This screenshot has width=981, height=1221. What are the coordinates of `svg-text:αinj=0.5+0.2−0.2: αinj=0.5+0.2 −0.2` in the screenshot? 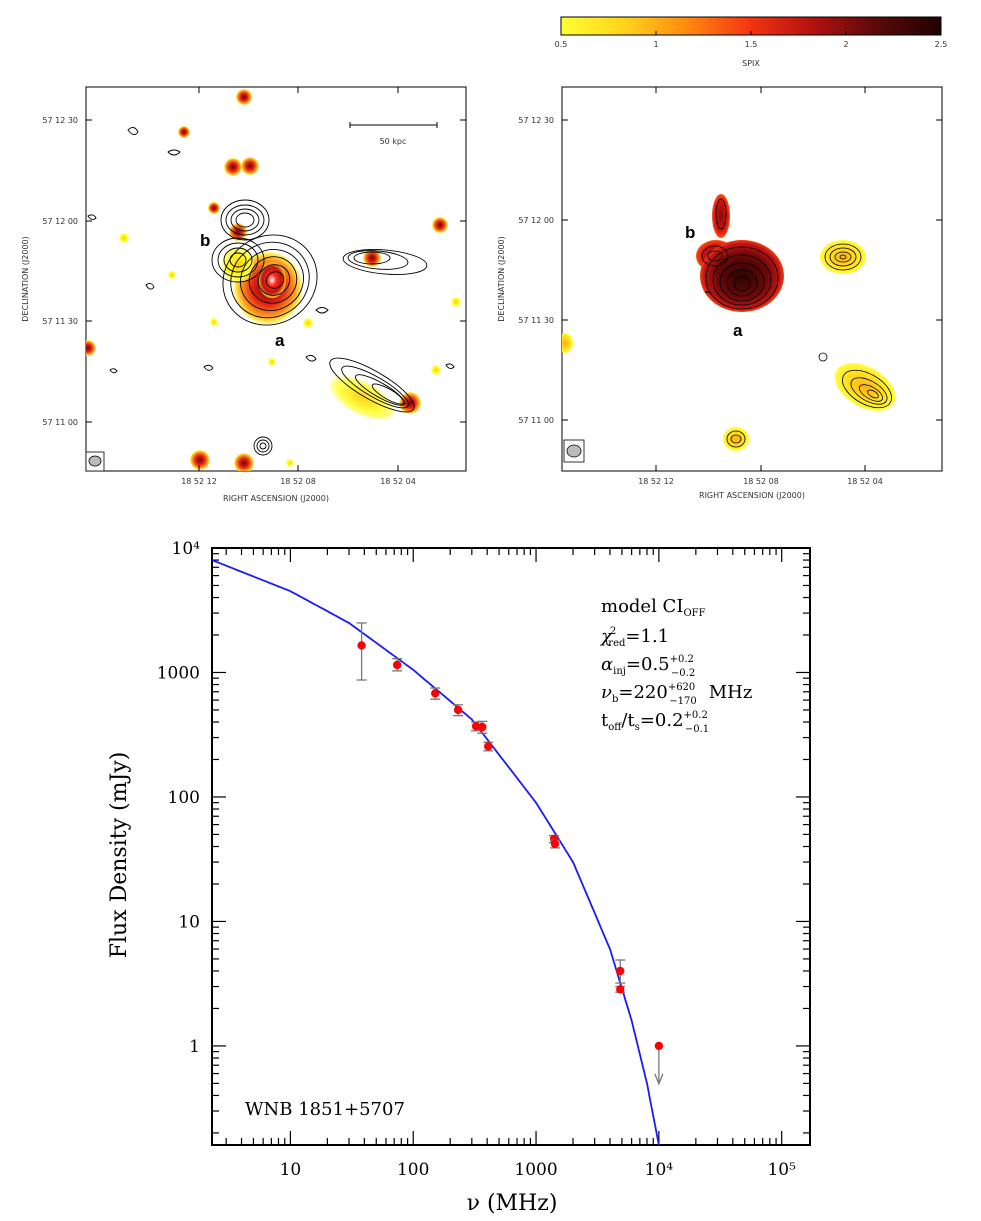 It's located at (648, 666).